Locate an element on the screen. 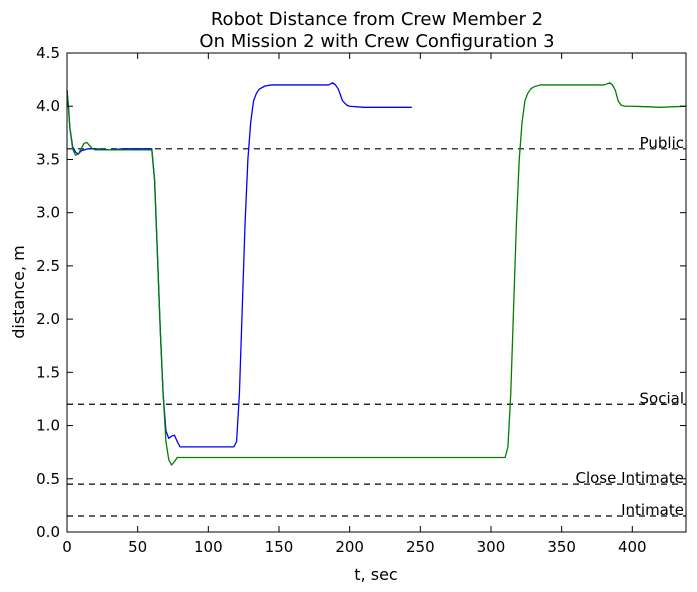  x-tick-label-0: 0 is located at coordinates (67, 547).